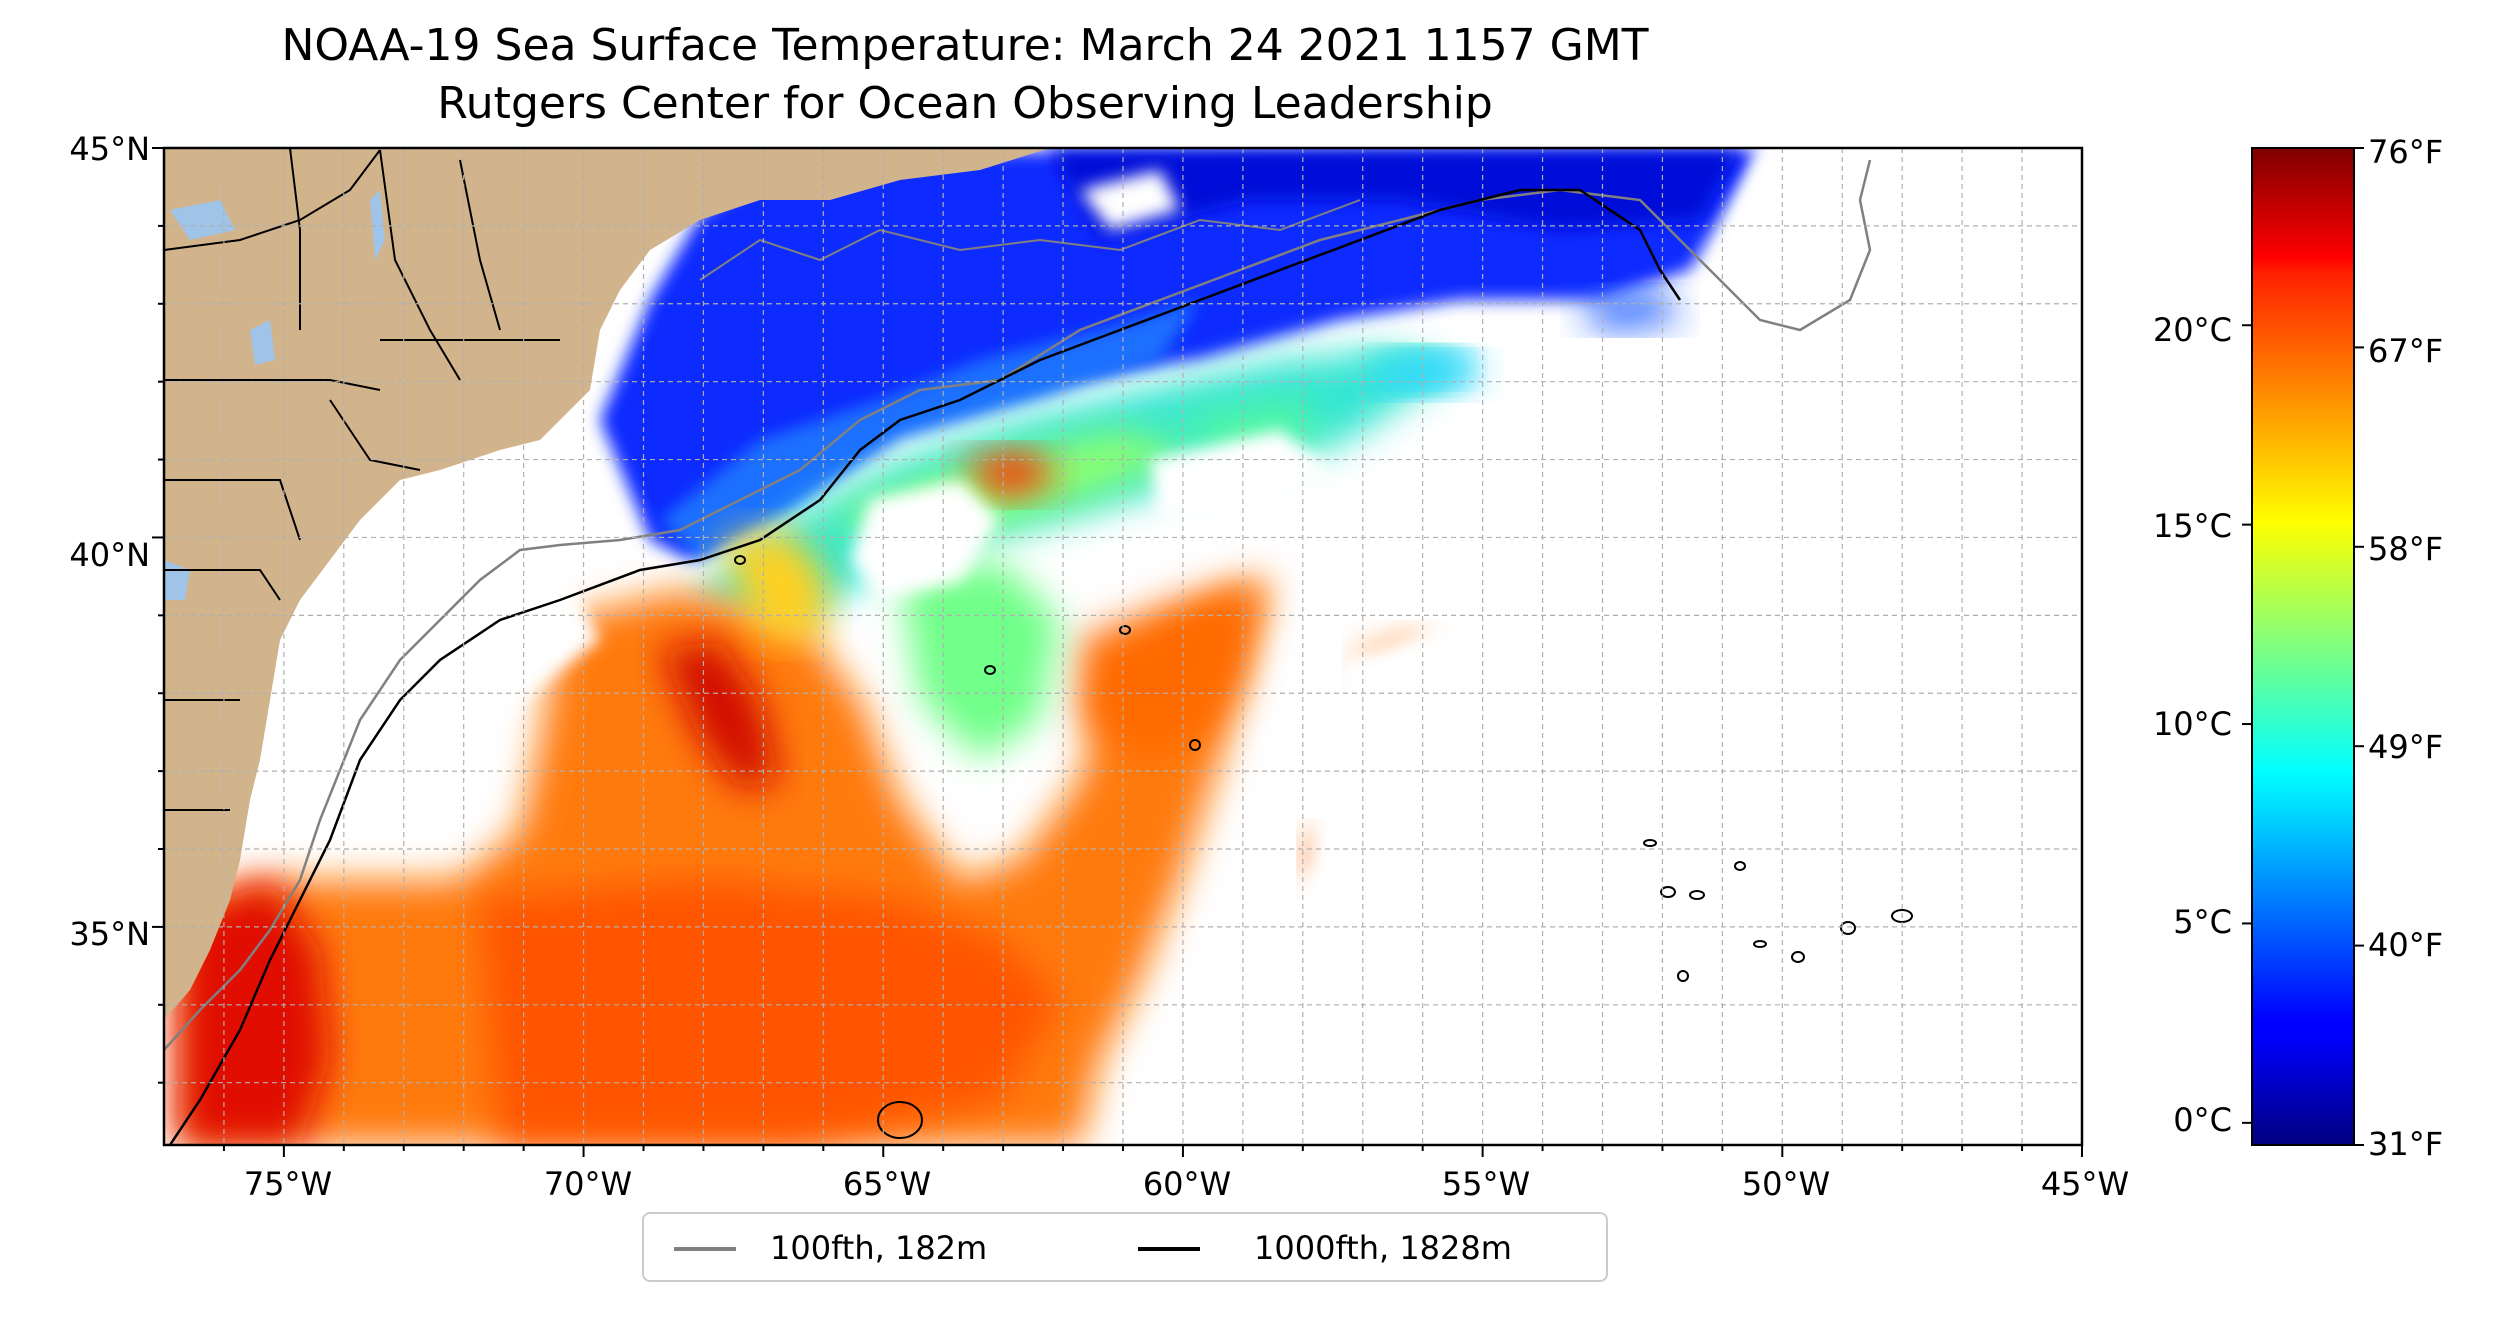 The width and height of the screenshot is (2502, 1318). What do you see at coordinates (109, 934) in the screenshot?
I see `lat-tick-label: 35°N` at bounding box center [109, 934].